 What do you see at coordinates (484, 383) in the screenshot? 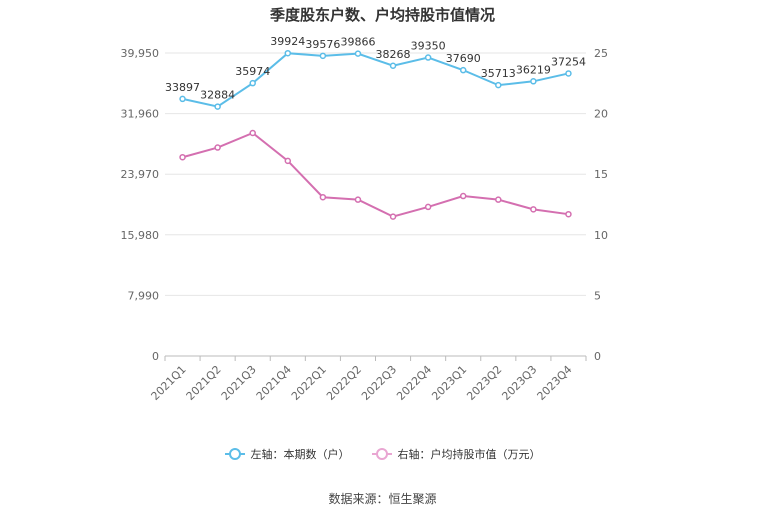
I see `x-axis-tick-label: 2023Q2` at bounding box center [484, 383].